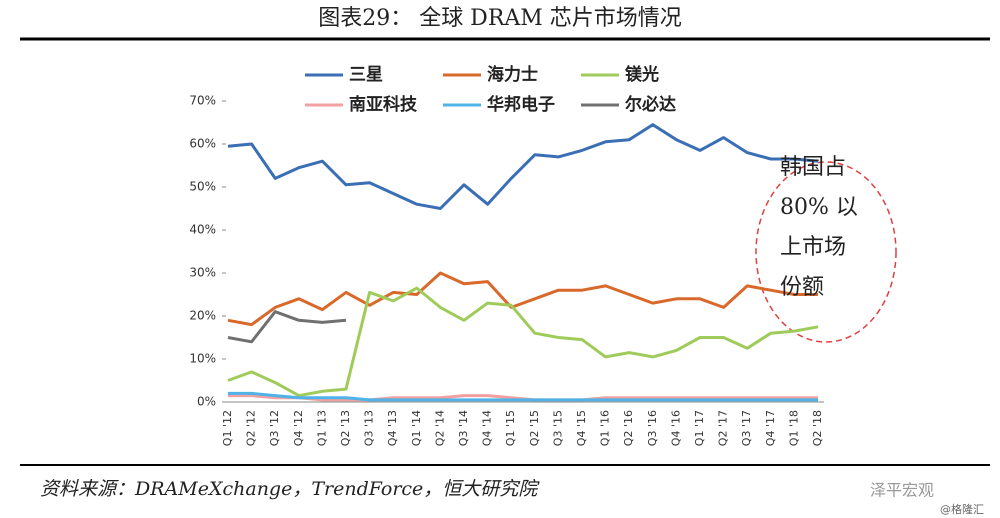  I want to click on watermark: 泽平宏观, so click(902, 490).